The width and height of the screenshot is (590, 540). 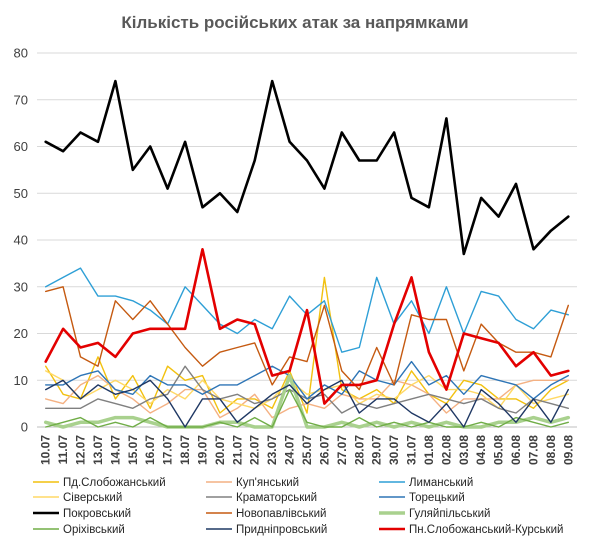 What do you see at coordinates (281, 530) in the screenshot?
I see `legend-label: Придніпровський` at bounding box center [281, 530].